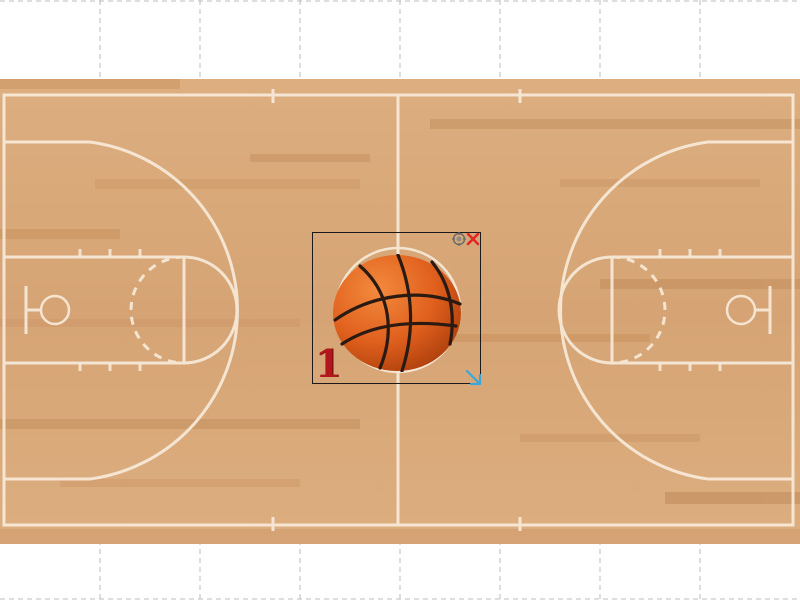 The image size is (800, 600). What do you see at coordinates (328, 363) in the screenshot?
I see `item-index-label: 1` at bounding box center [328, 363].